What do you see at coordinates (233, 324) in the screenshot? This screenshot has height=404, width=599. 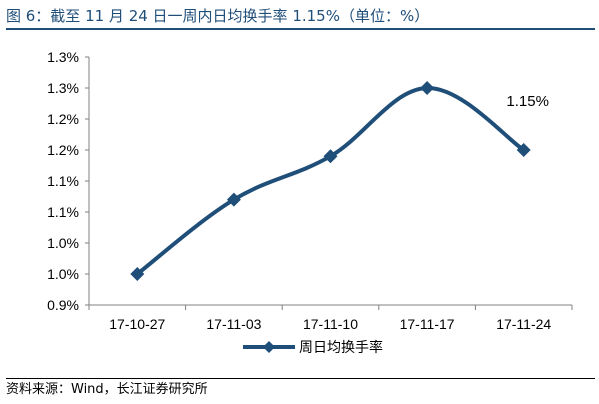 I see `x-tick-label: 17-11-03` at bounding box center [233, 324].